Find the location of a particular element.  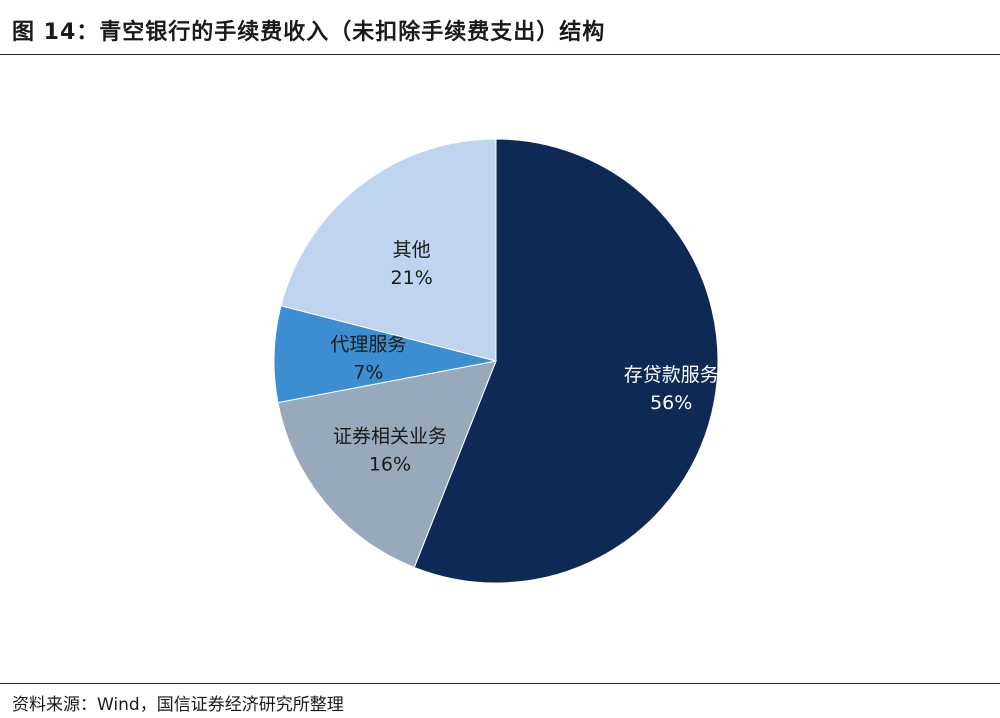

slice-value-label: 56% is located at coordinates (671, 403).